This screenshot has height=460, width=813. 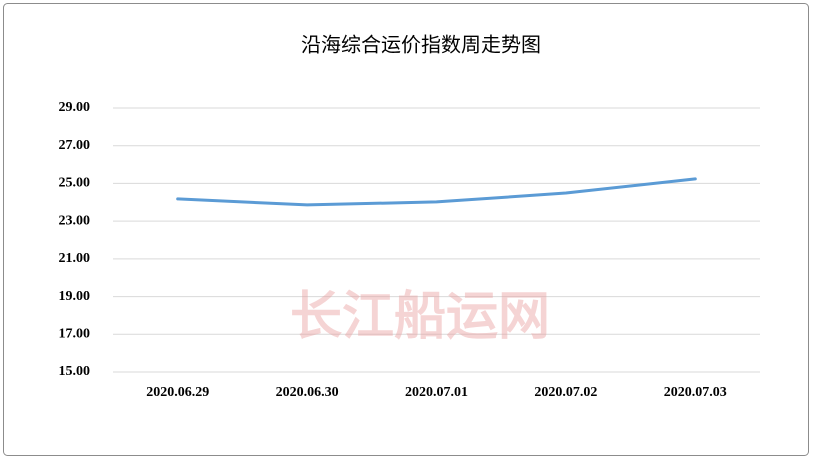 What do you see at coordinates (420, 317) in the screenshot?
I see `watermark: 长江船运网` at bounding box center [420, 317].